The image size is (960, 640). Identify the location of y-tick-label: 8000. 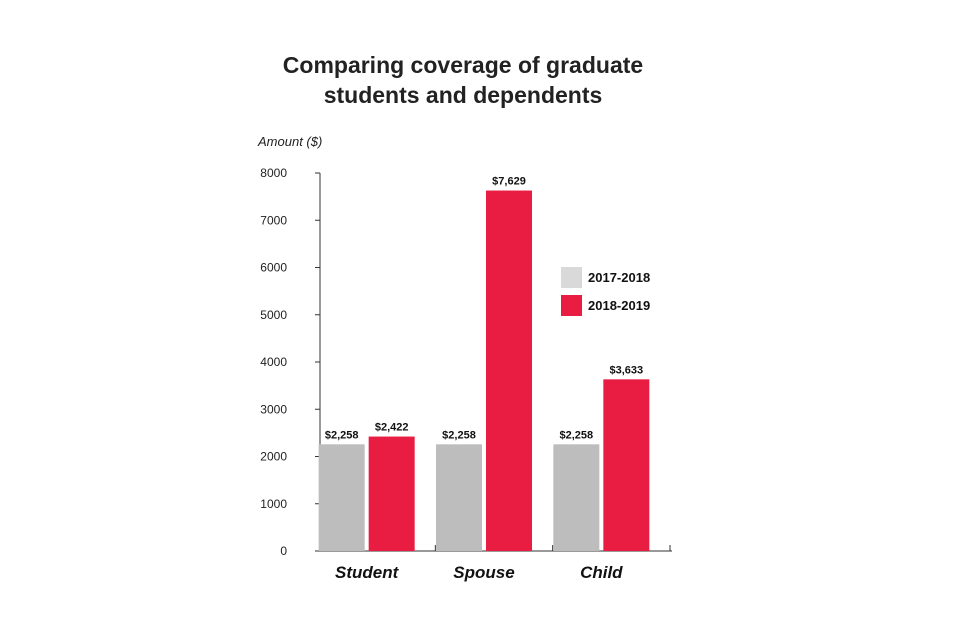
(273, 173).